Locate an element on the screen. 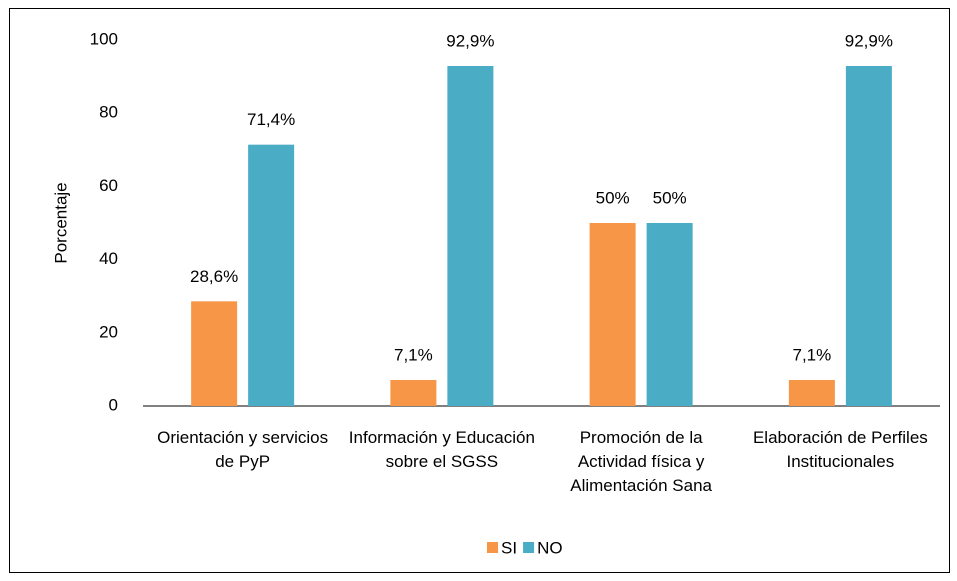  x-tick-label: Elaboración de Perfiles Institucionales is located at coordinates (840, 449).